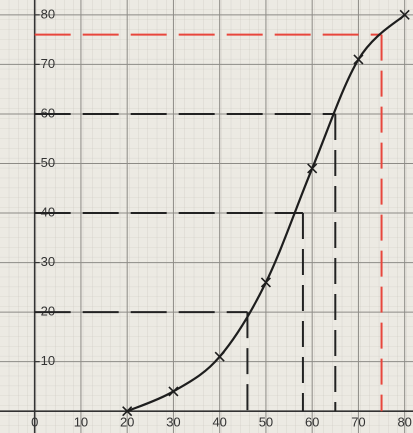 This screenshot has width=413, height=433. What do you see at coordinates (358, 422) in the screenshot?
I see `x-tick-label: 70` at bounding box center [358, 422].